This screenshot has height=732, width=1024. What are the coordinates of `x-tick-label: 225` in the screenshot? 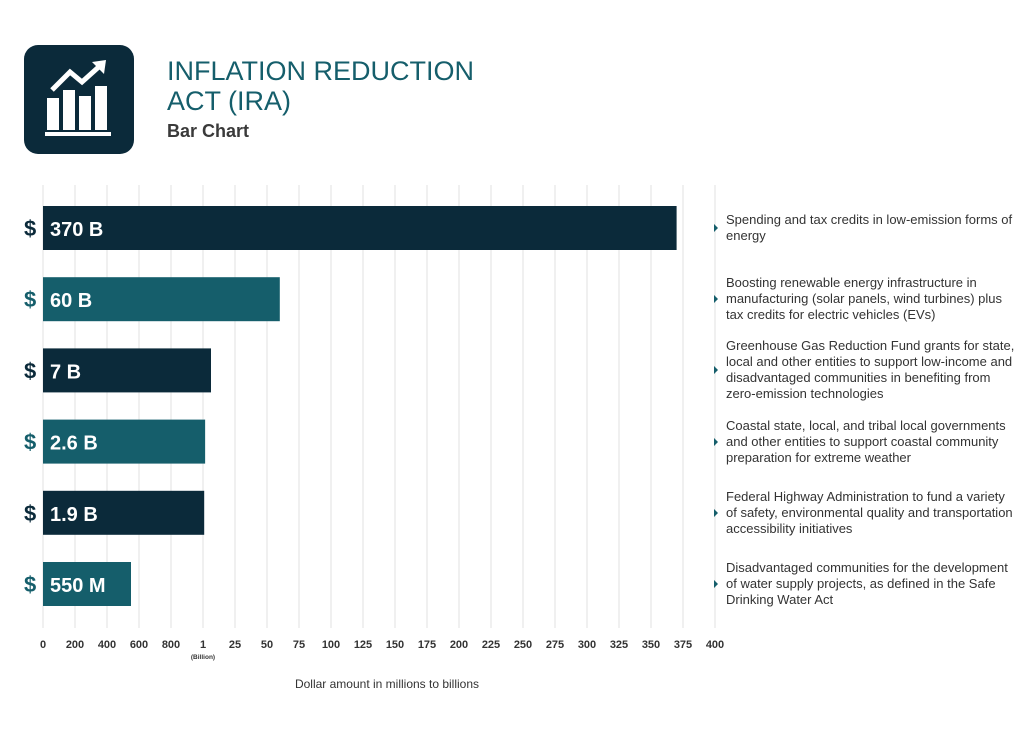 It's located at (491, 645).